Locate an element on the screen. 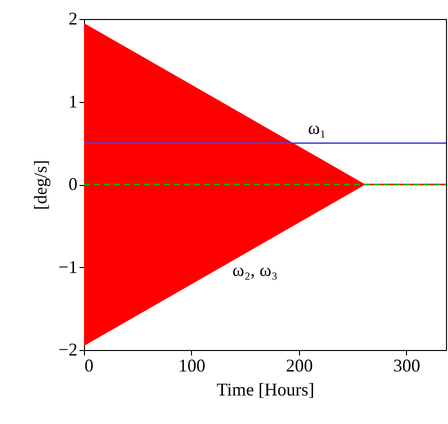 Image resolution: width=448 pixels, height=424 pixels. y-tick-label: 1 is located at coordinates (73, 101).